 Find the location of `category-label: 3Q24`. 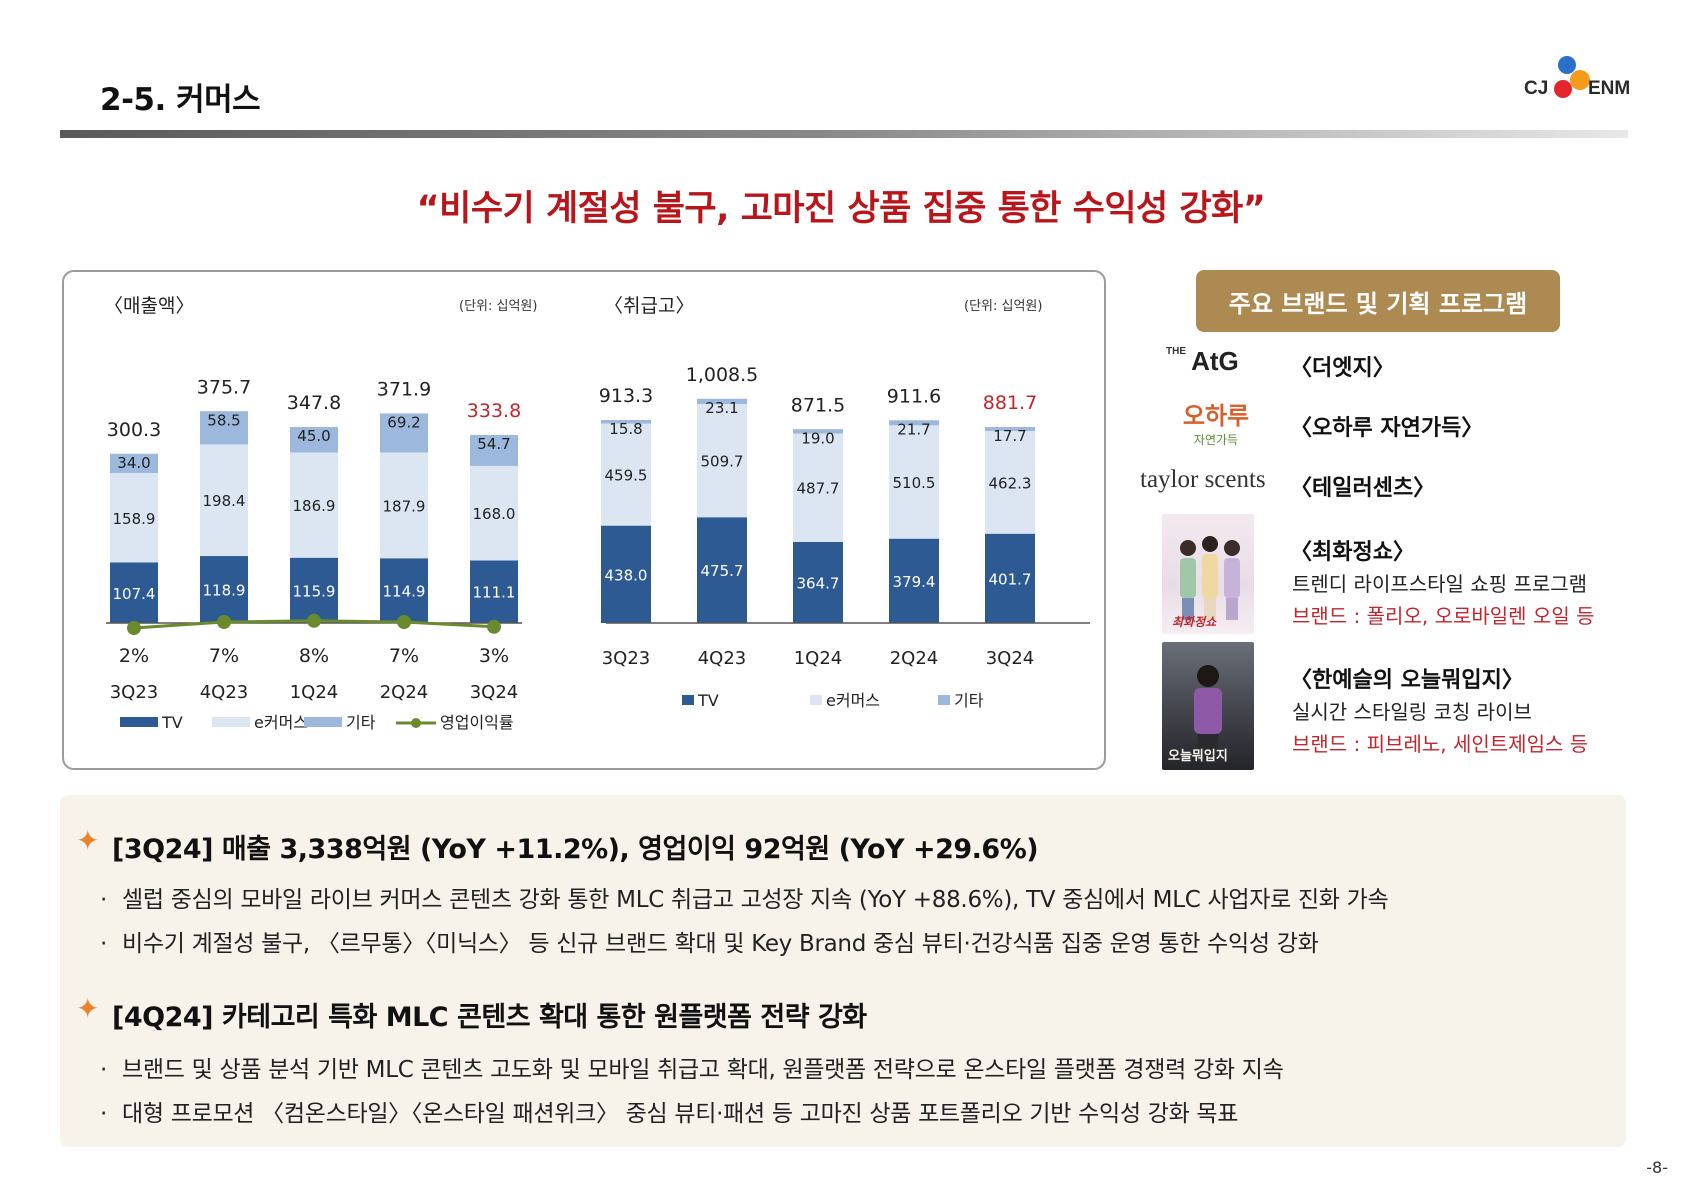

category-label: 3Q24 is located at coordinates (494, 692).